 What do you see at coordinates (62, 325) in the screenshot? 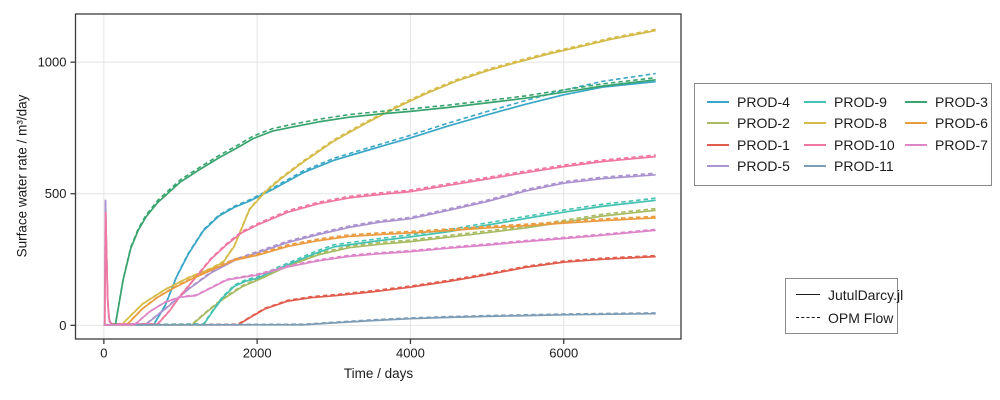
I see `y-tick-label: 0` at bounding box center [62, 325].